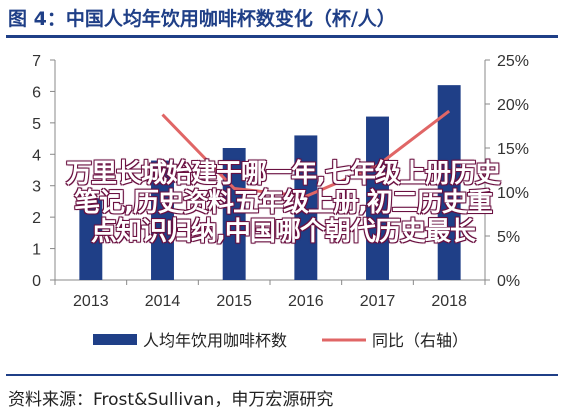  I want to click on left-tick-label: 7, so click(36, 61).